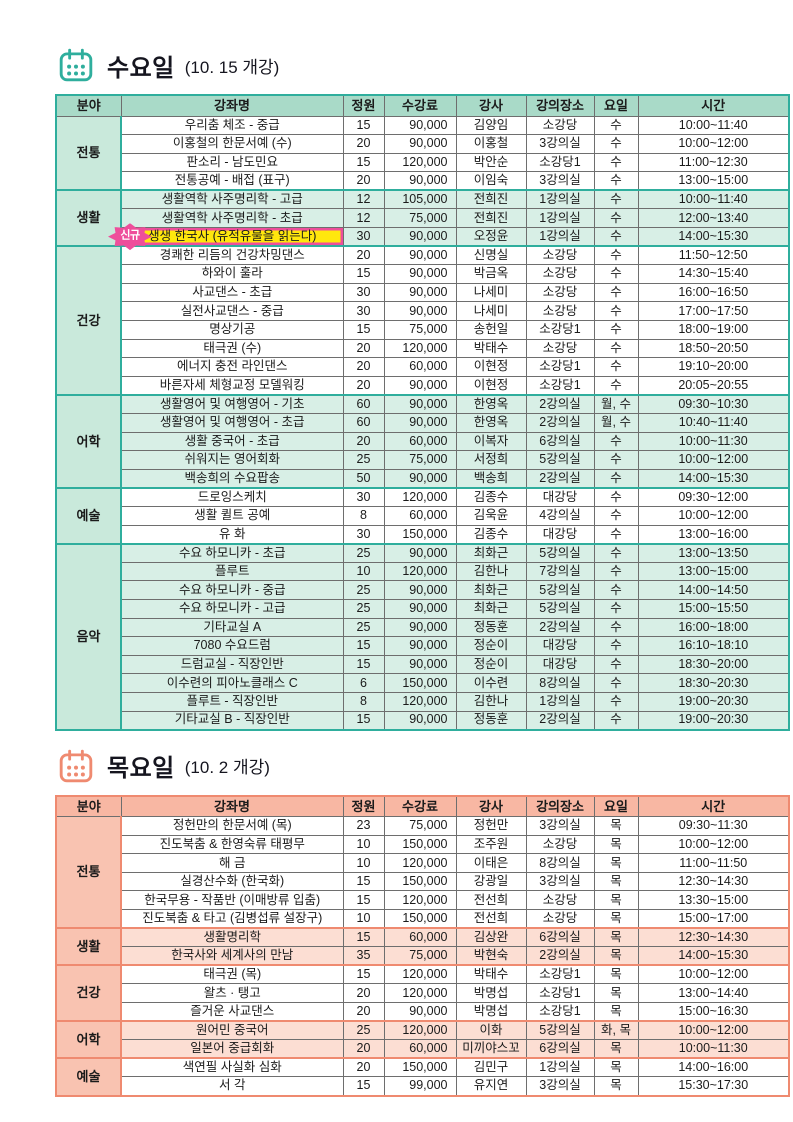 This screenshot has width=793, height=1122. What do you see at coordinates (713, 237) in the screenshot?
I see `time-cell: 14:00~15:30` at bounding box center [713, 237].